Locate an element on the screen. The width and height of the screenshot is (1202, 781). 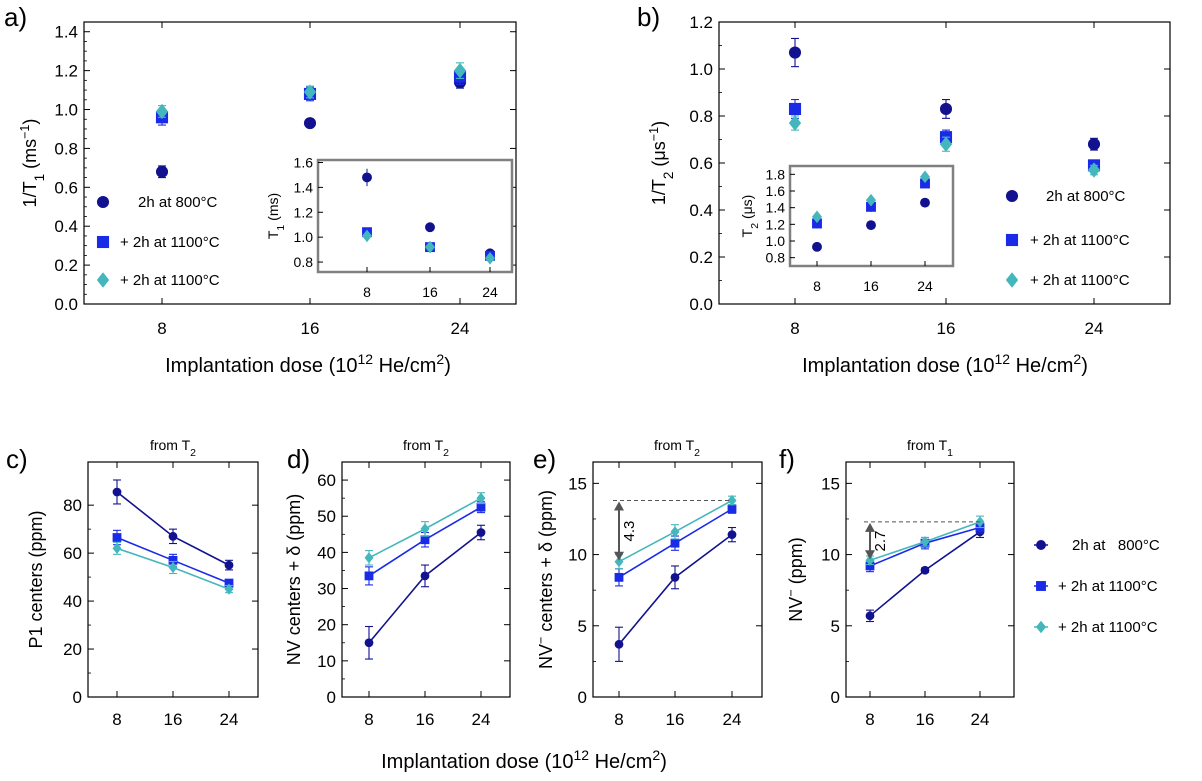
y-tick-label: 0.6 is located at coordinates (701, 163).